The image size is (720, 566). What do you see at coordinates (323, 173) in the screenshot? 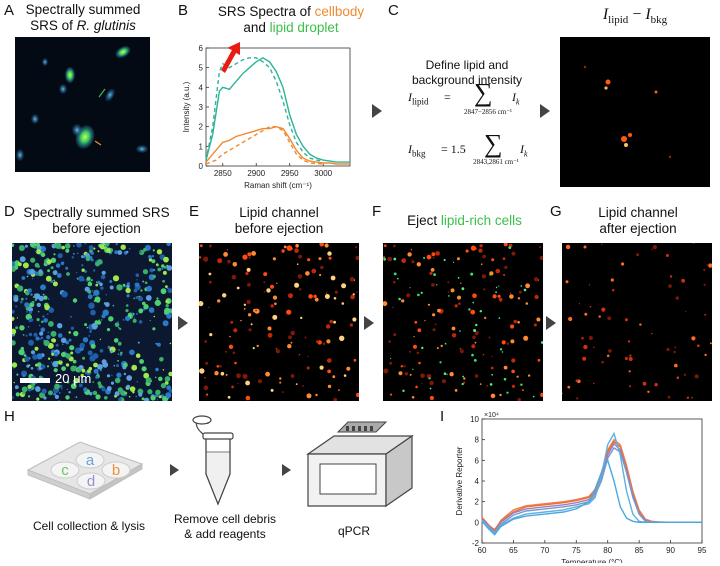
I see `x-tick-label: 3000` at bounding box center [323, 173].